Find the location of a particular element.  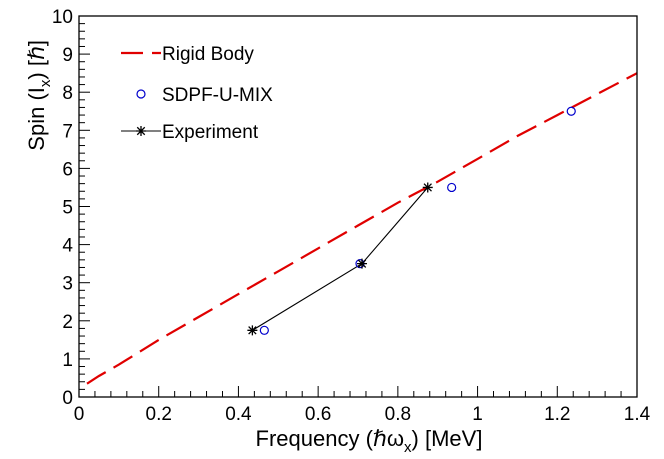

y-tick-label: 1 is located at coordinates (67, 360).